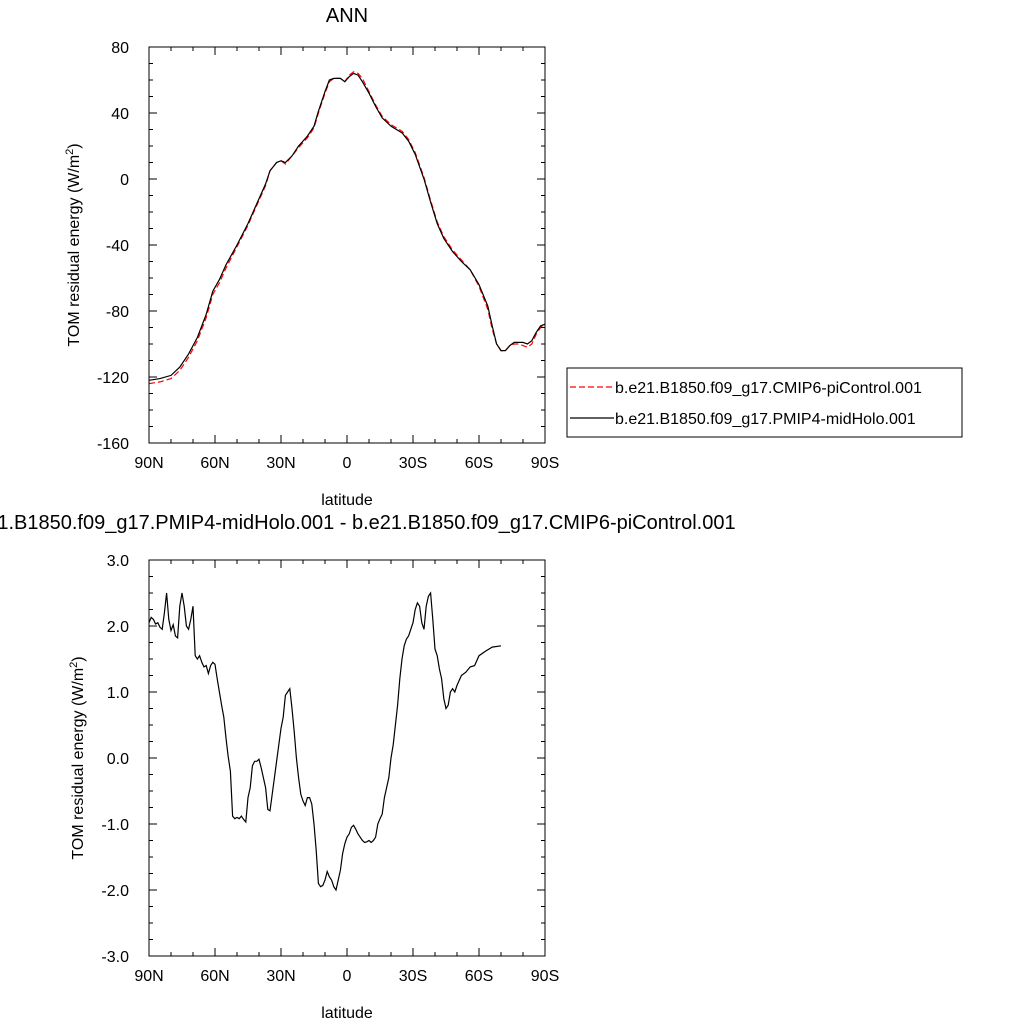 The width and height of the screenshot is (1024, 1024). I want to click on bottom-y-axis-title: TOM residual energy (W/m2), so click(77, 757).